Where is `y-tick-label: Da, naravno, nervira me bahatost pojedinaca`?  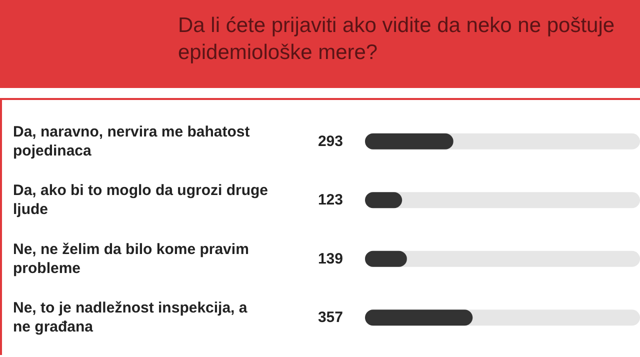 y-tick-label: Da, naravno, nervira me bahatost pojedinaca is located at coordinates (133, 141).